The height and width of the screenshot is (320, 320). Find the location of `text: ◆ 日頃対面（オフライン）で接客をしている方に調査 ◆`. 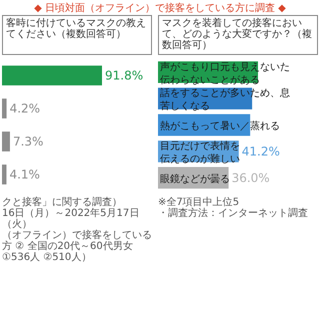

text: ◆ 日頃対面（オフライン）で接客をしている方に調査 ◆ is located at coordinates (160, 8).